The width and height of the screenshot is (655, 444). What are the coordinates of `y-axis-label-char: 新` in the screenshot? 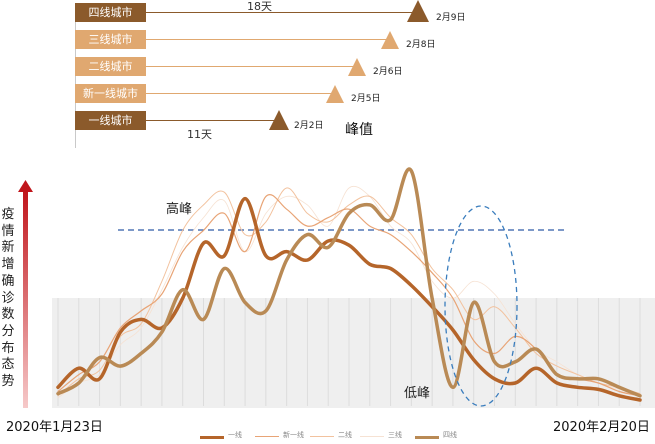 It's located at (8, 248).